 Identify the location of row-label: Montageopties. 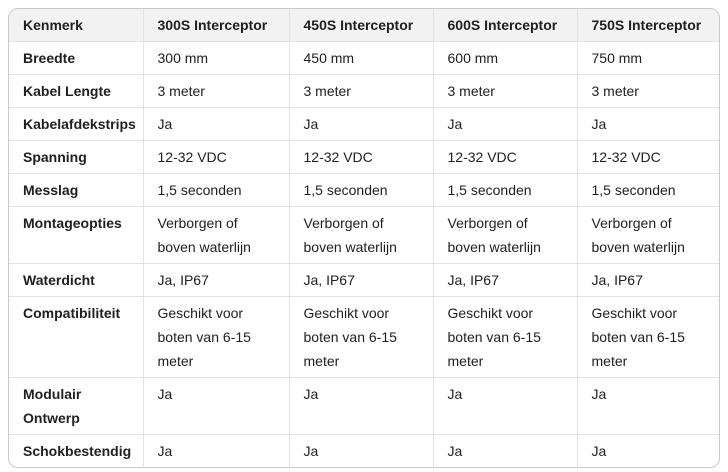
(76, 235).